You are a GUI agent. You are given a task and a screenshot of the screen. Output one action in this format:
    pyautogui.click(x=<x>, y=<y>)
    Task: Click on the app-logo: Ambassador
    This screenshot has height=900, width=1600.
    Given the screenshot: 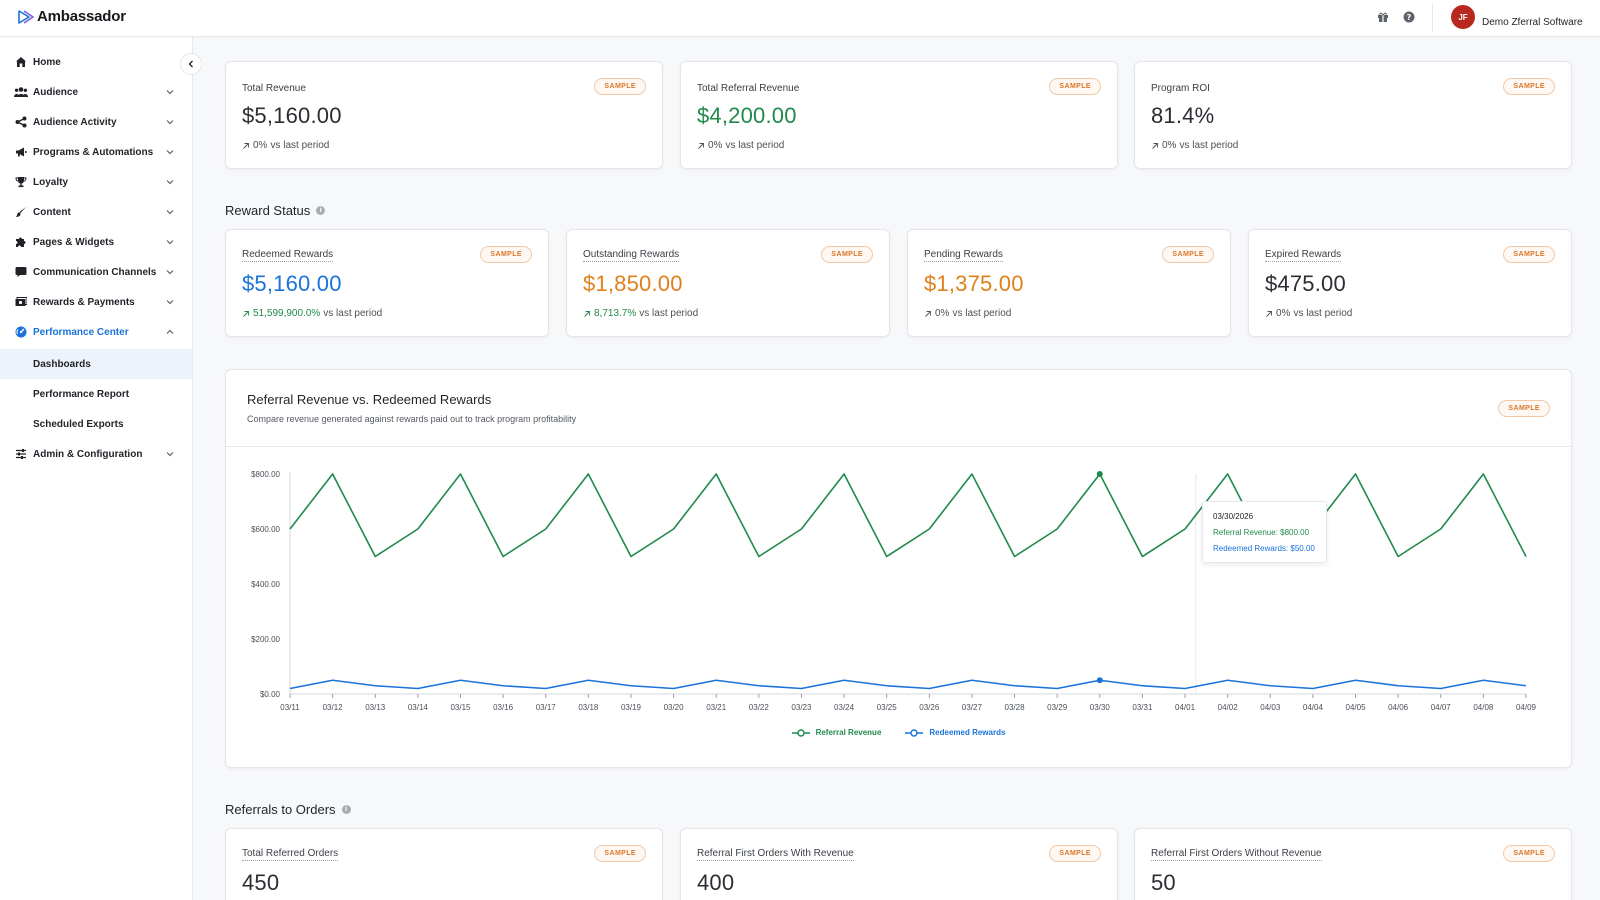 What is the action you would take?
    pyautogui.click(x=71, y=16)
    